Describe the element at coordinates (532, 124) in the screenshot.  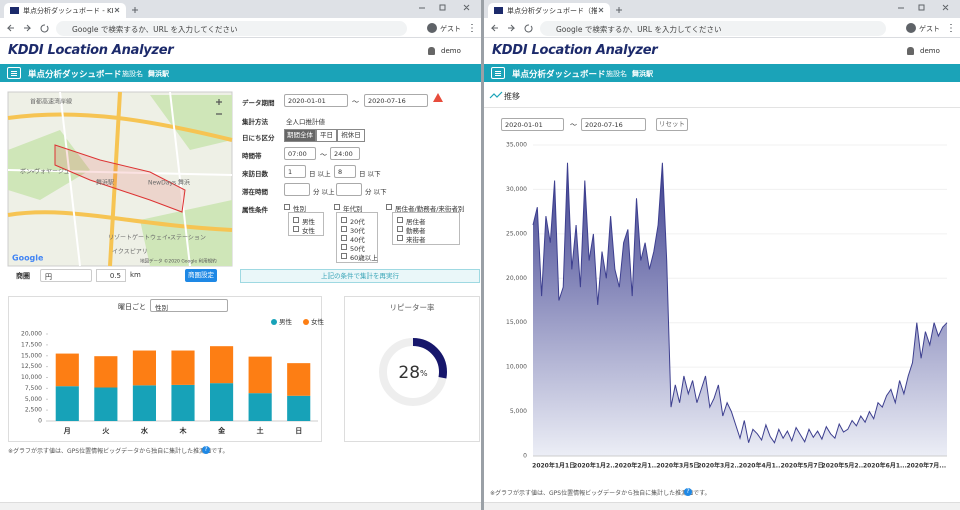
I see `trend-start-date: 2020-01-01` at that location.